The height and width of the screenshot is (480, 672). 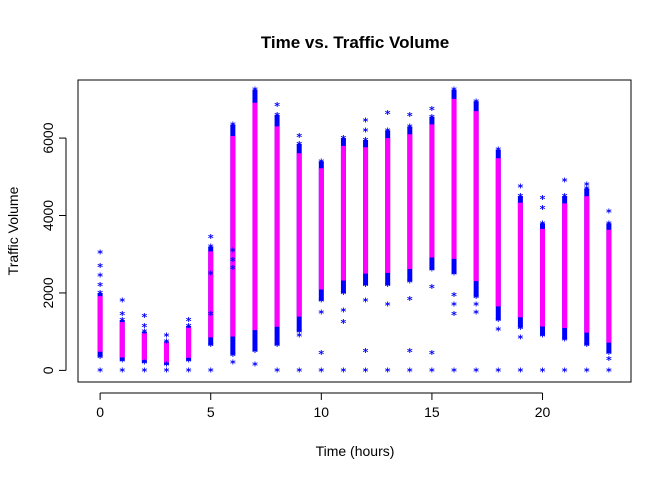 I want to click on data-point-hour-11-min: *, so click(x=344, y=294).